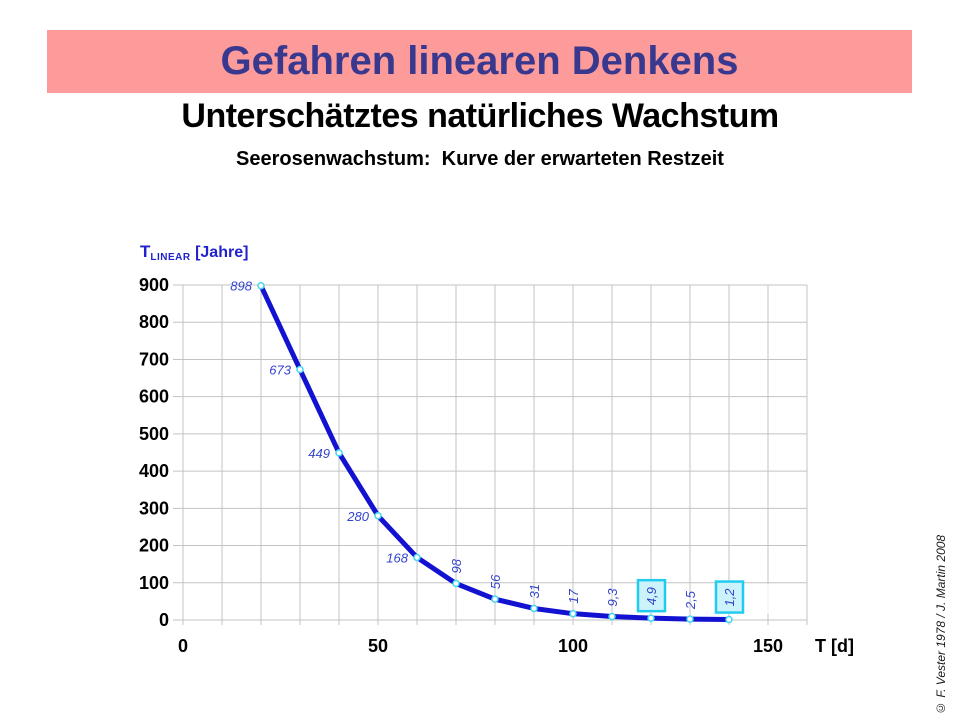  I want to click on data-label: 56, so click(495, 581).